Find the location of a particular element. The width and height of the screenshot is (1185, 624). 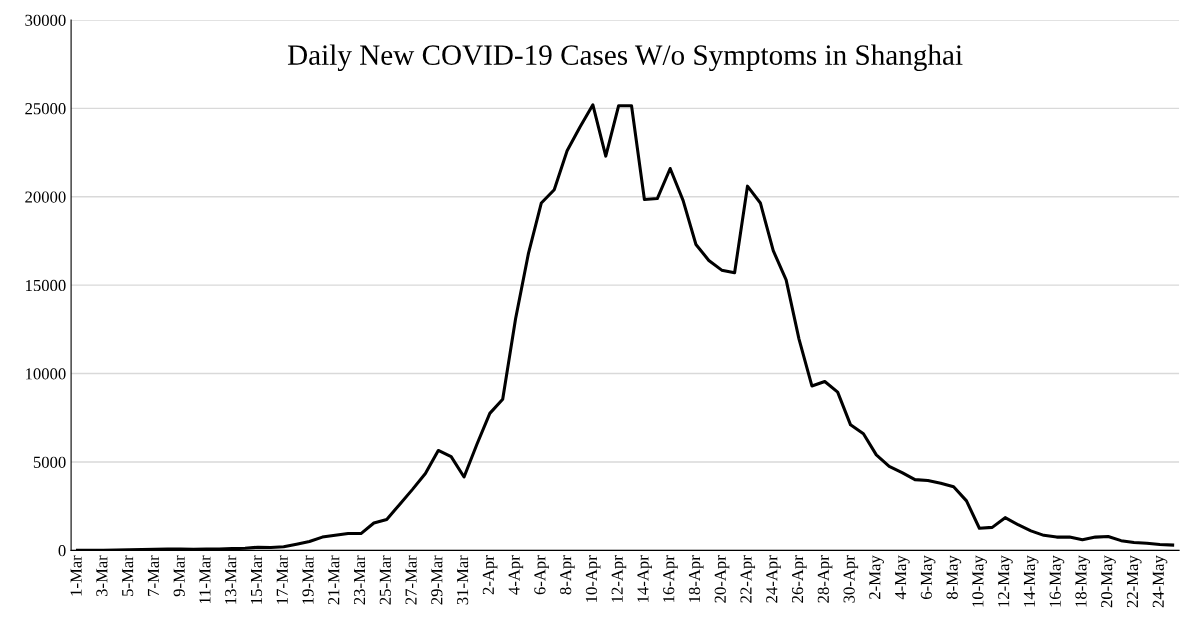

x-tick-label: 4-Apr is located at coordinates (516, 575).